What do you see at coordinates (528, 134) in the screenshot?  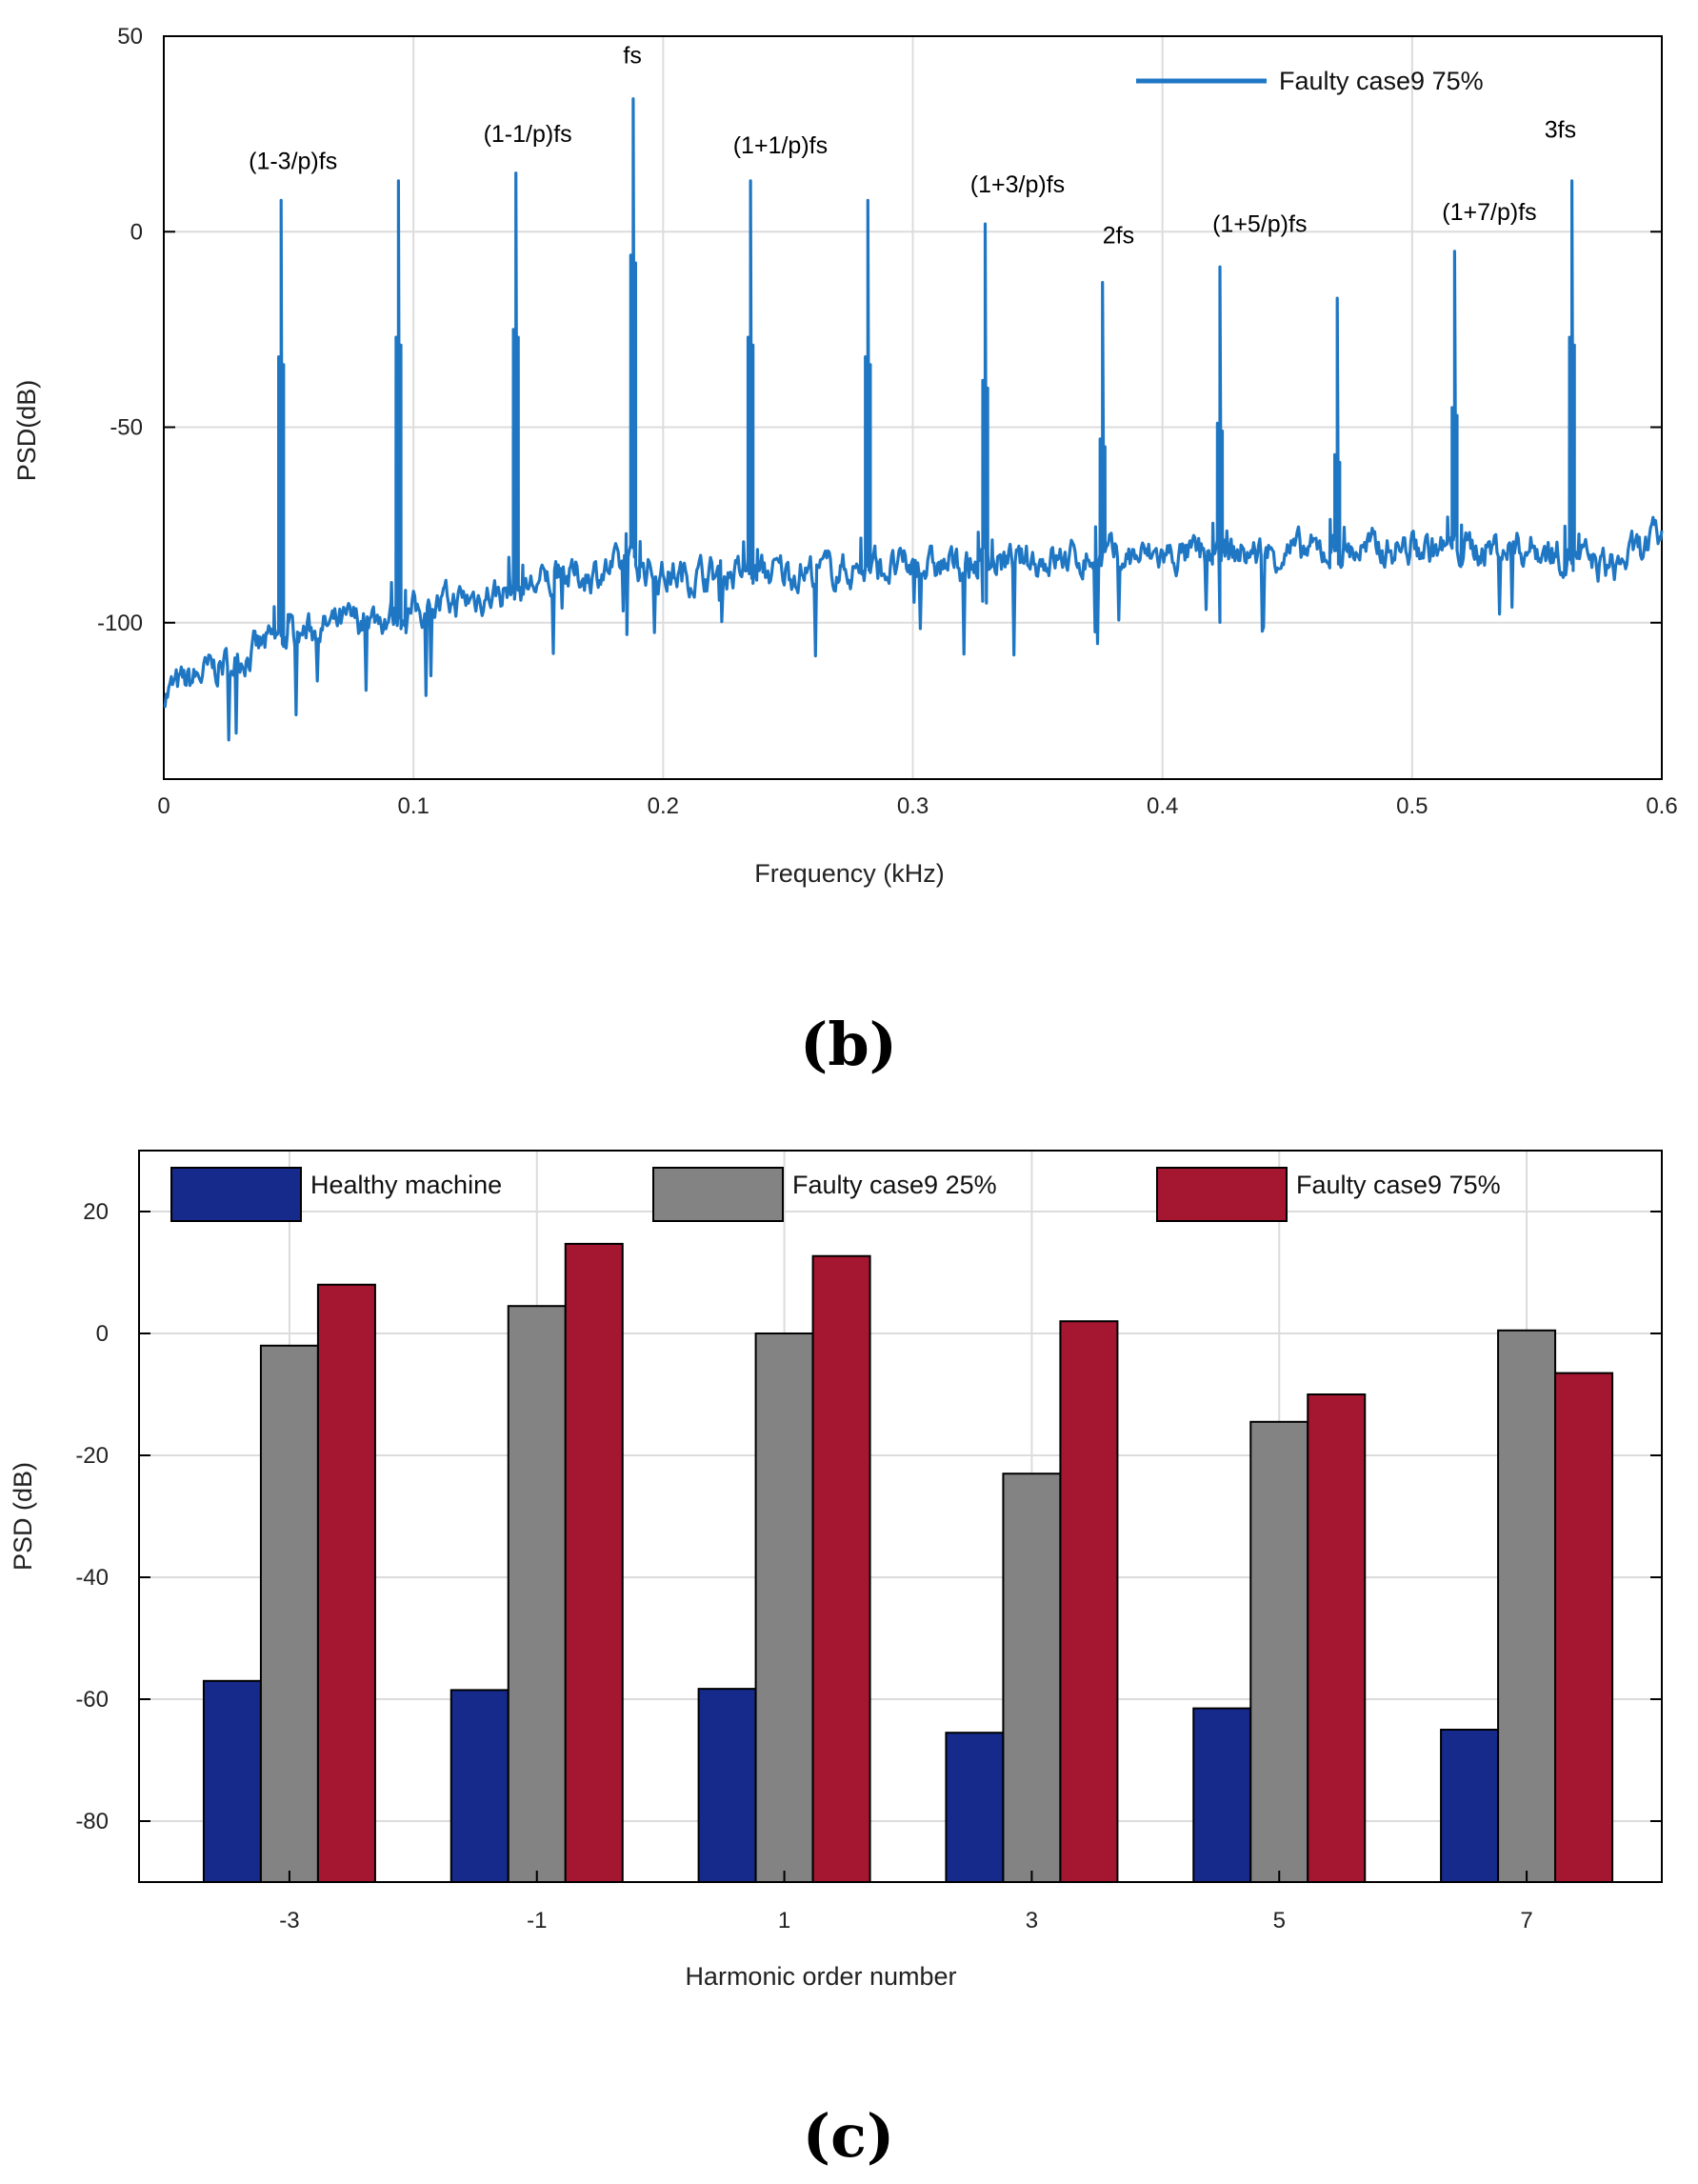 I see `b-annotation: (1-1/p)fs` at bounding box center [528, 134].